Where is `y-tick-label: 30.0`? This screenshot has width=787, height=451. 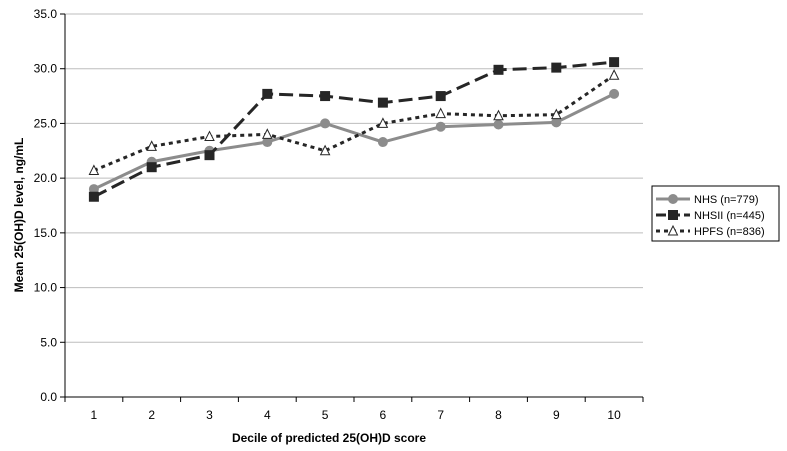 y-tick-label: 30.0 is located at coordinates (46, 69).